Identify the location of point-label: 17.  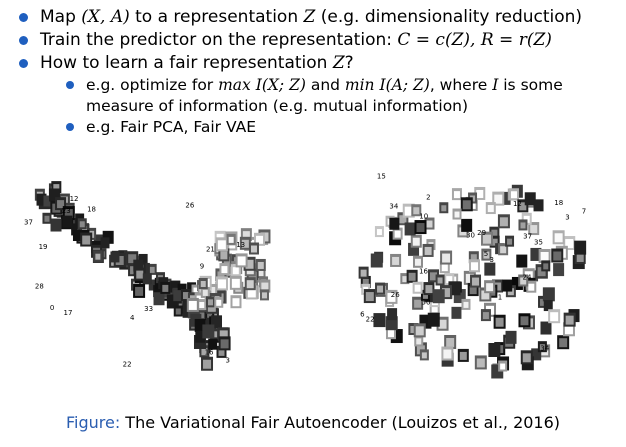
(68, 313).